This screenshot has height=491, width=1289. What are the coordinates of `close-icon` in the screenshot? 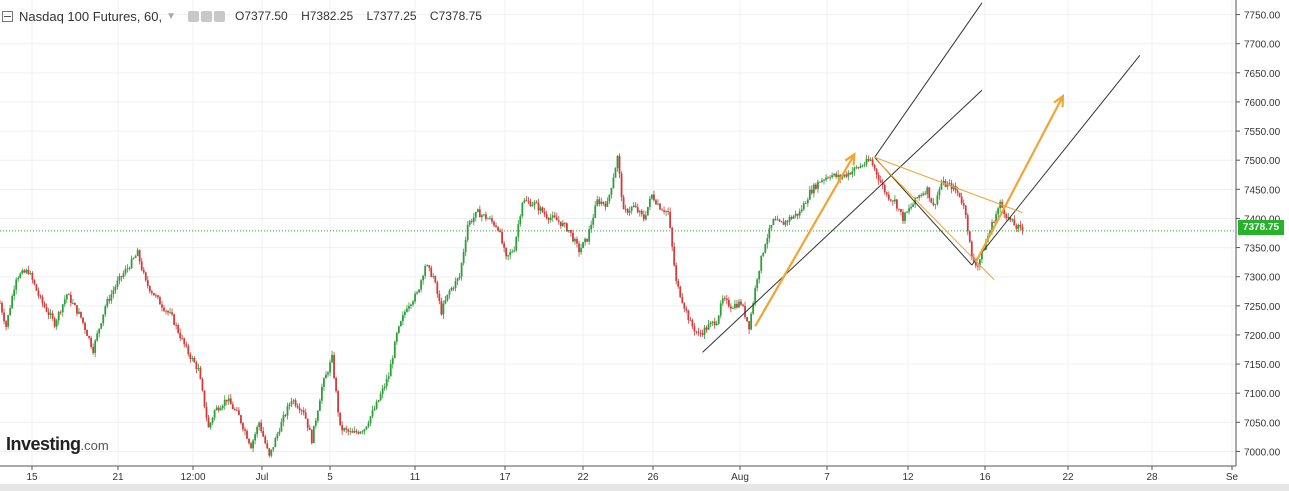 It's located at (219, 16).